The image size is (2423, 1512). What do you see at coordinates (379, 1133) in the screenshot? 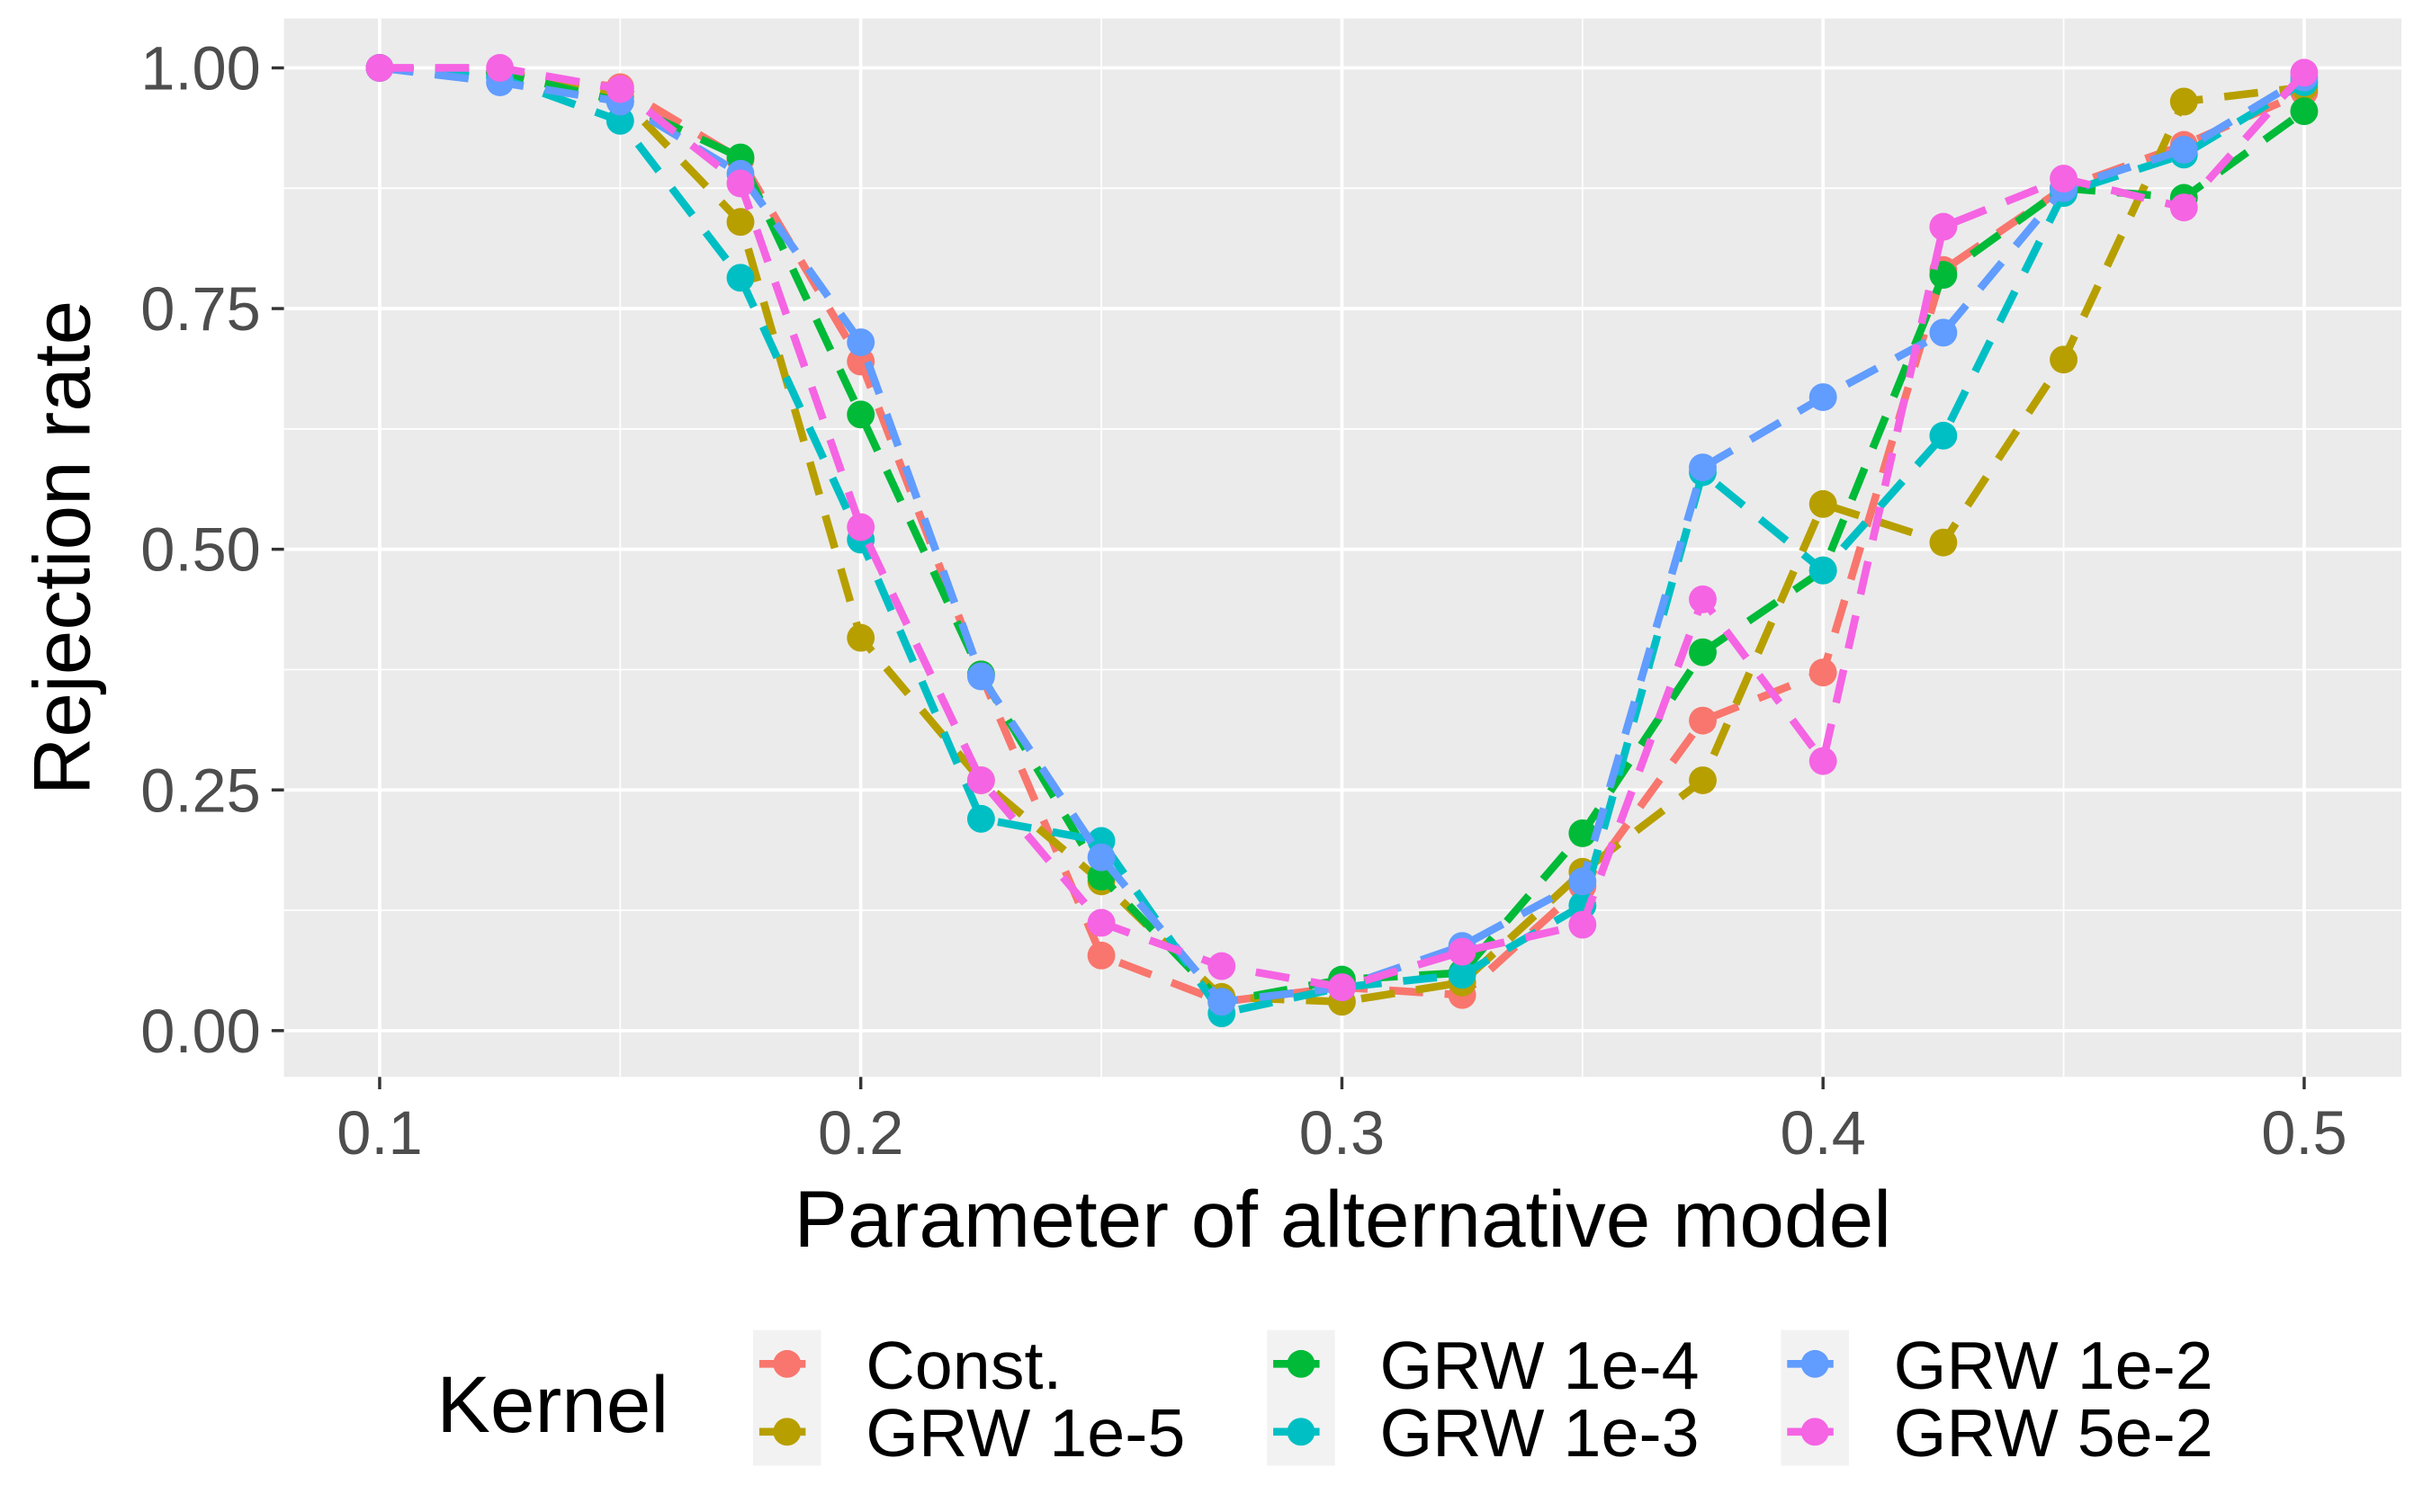
I see `x-tick-label: 0.1` at bounding box center [379, 1133].